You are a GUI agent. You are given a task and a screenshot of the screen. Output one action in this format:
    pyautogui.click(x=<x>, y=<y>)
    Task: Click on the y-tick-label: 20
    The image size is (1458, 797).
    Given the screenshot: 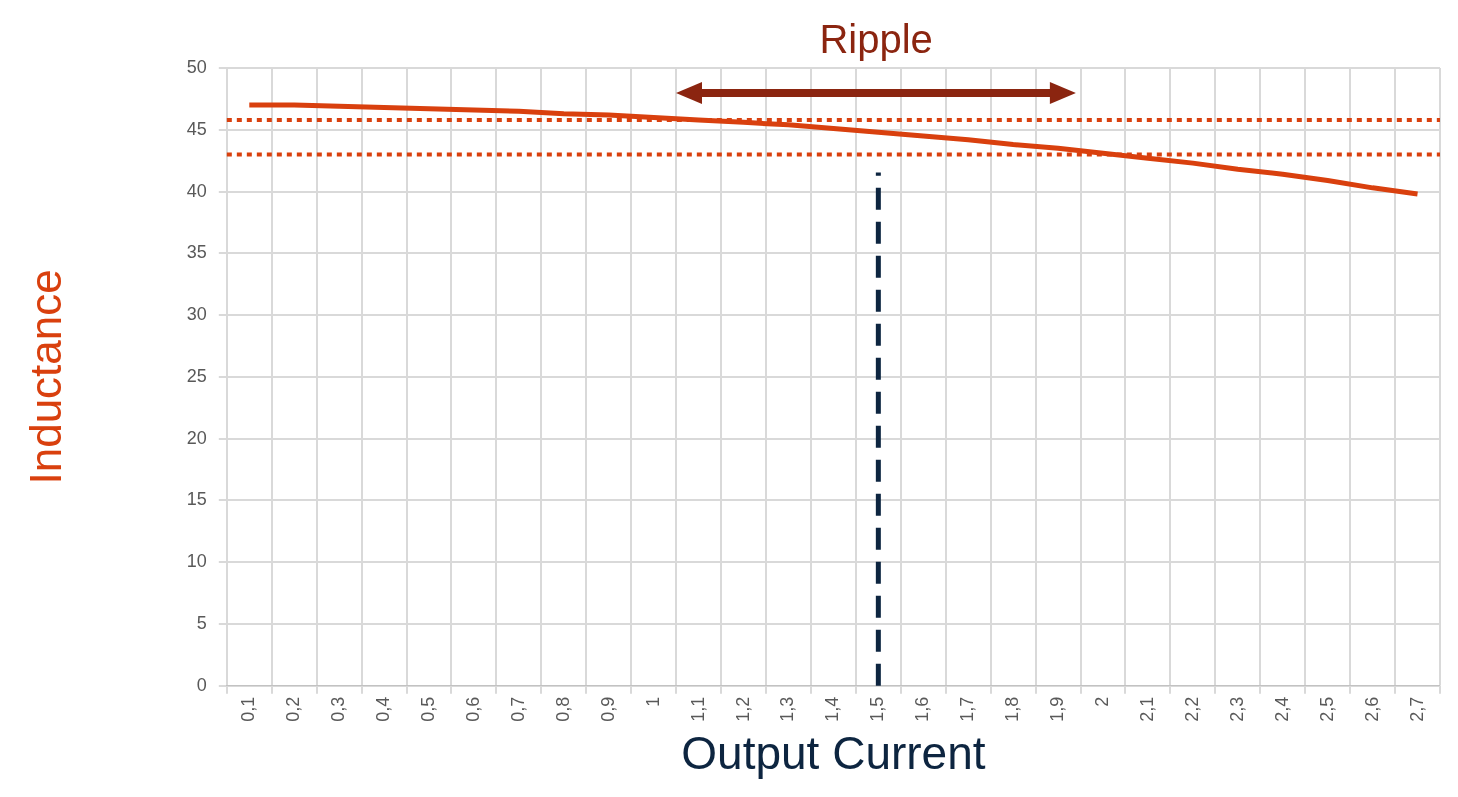 What is the action you would take?
    pyautogui.click(x=196, y=437)
    